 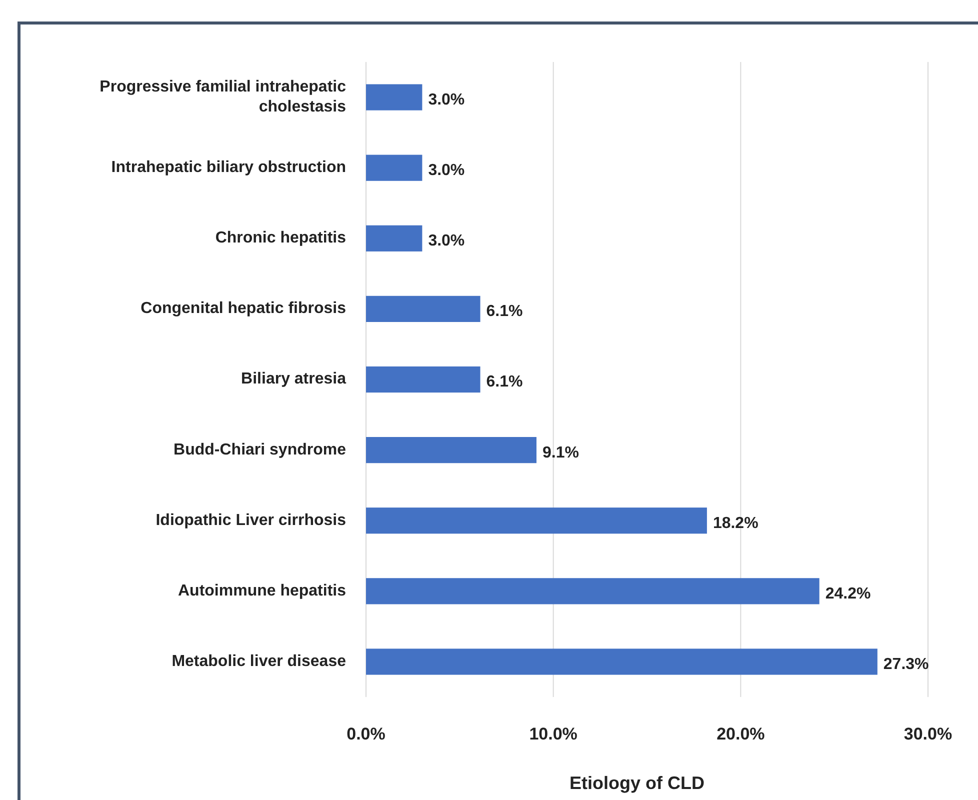 What do you see at coordinates (740, 734) in the screenshot?
I see `x-tick-label: 20.0%` at bounding box center [740, 734].